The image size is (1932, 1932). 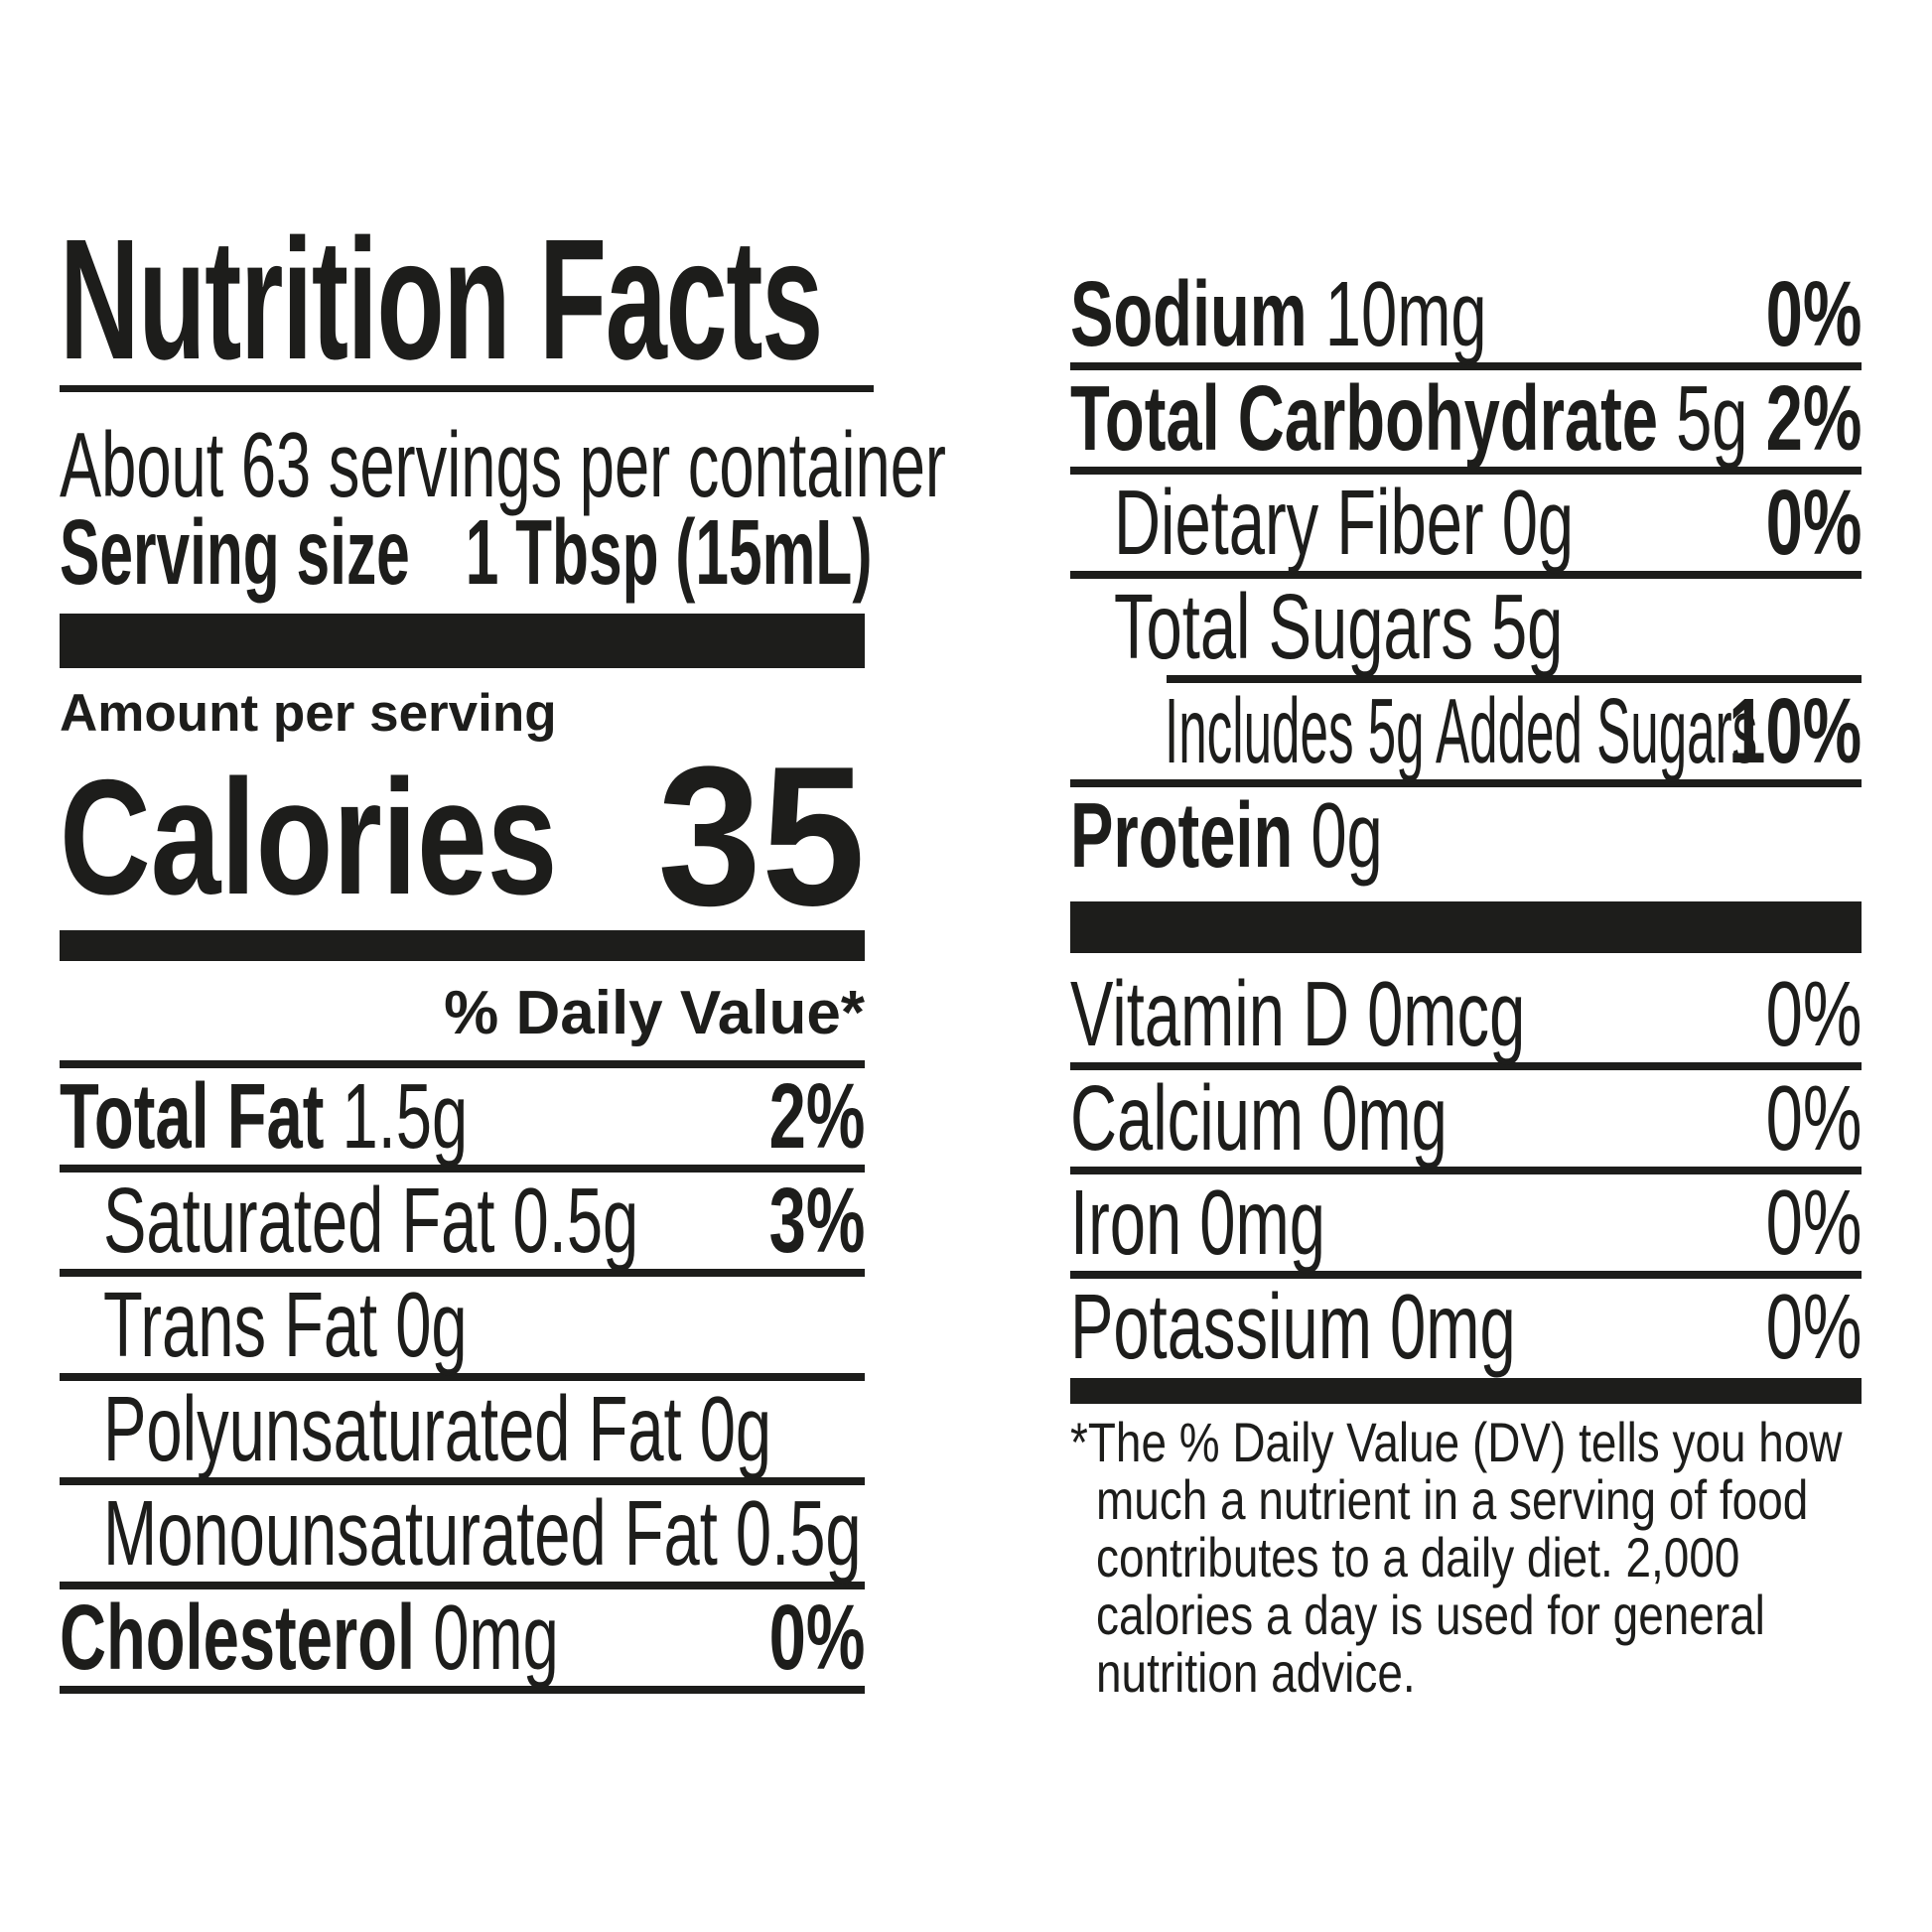 I want to click on servings-per-container: About 63 servings per container, so click(x=503, y=464).